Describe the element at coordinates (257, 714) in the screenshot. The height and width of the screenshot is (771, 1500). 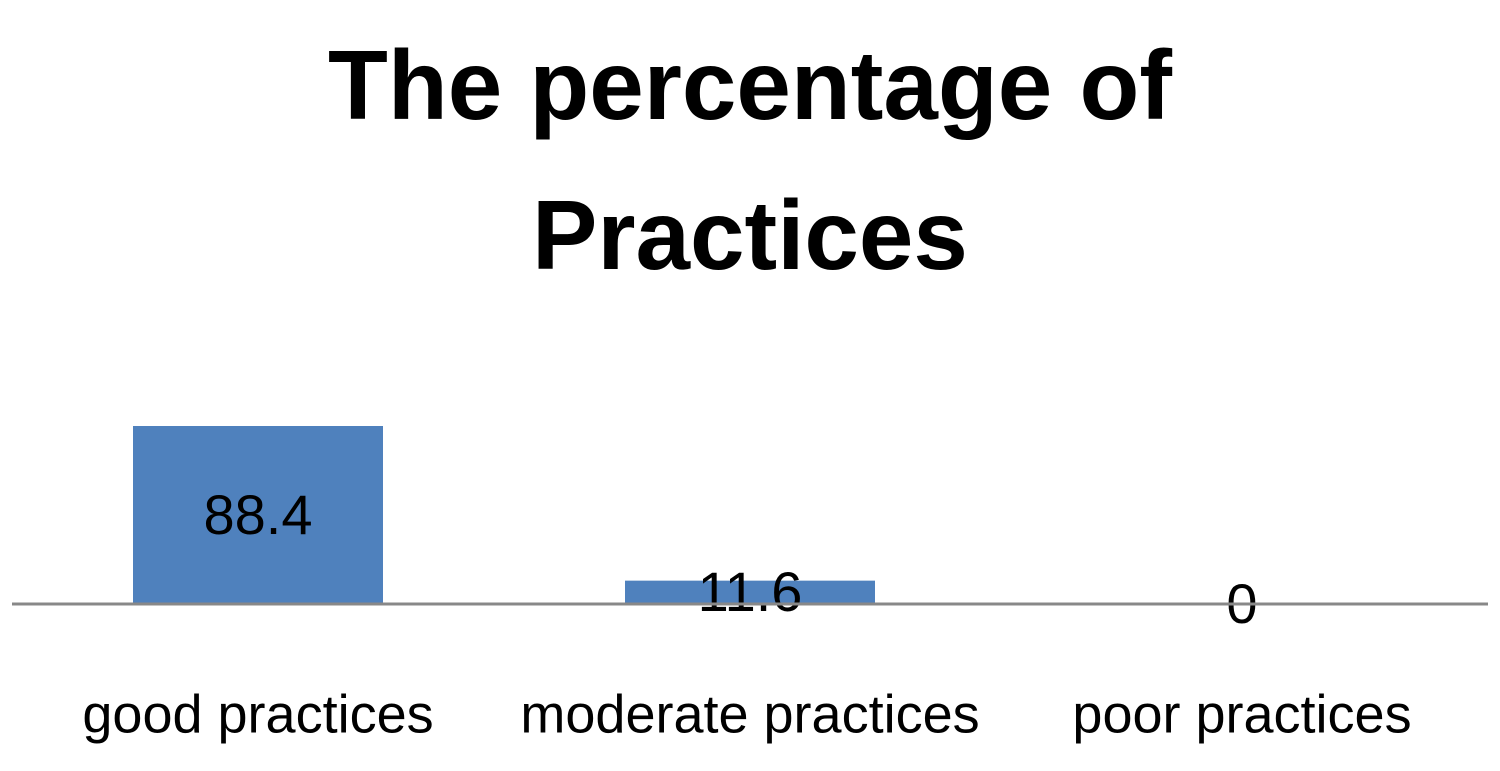
I see `x-tick-label: good practices` at that location.